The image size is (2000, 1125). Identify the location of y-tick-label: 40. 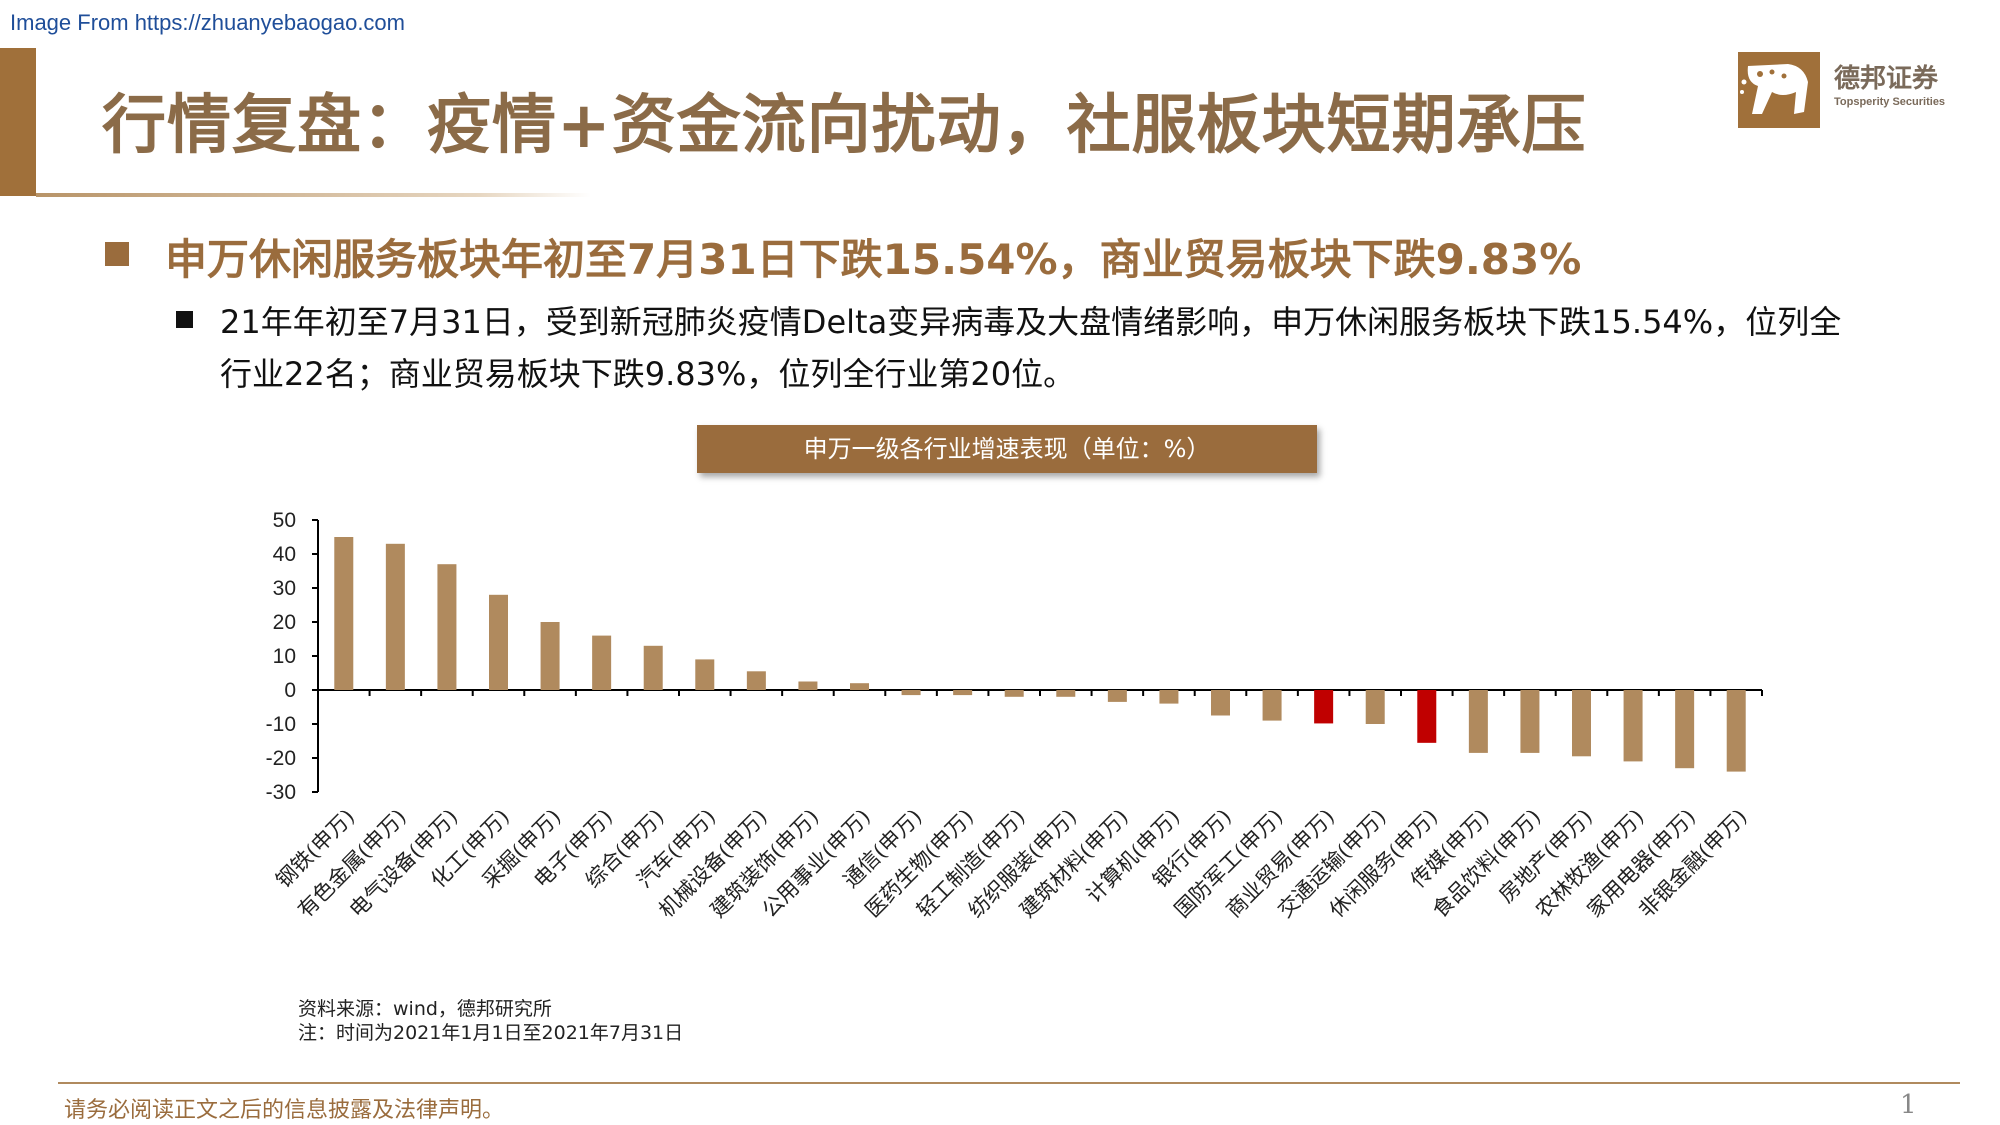
(284, 554).